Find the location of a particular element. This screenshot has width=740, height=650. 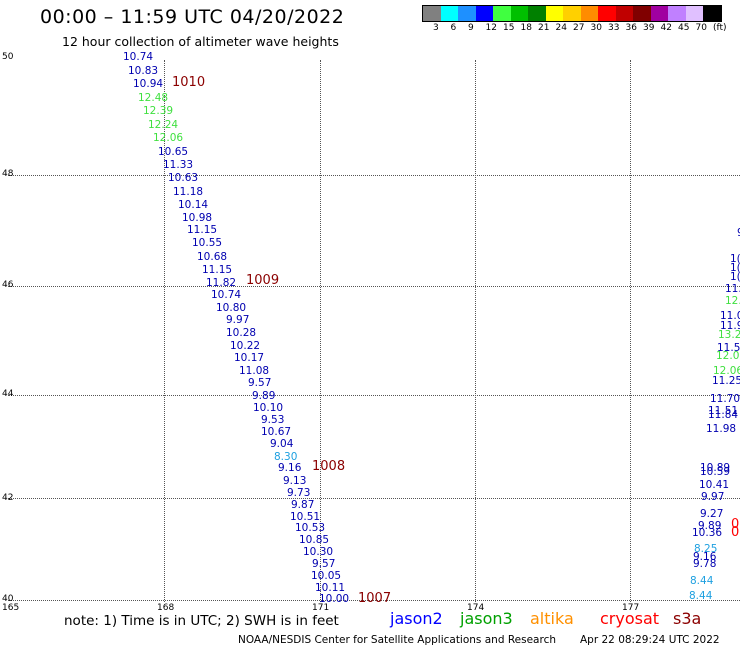

wave-height-value: 10.59 is located at coordinates (715, 472).